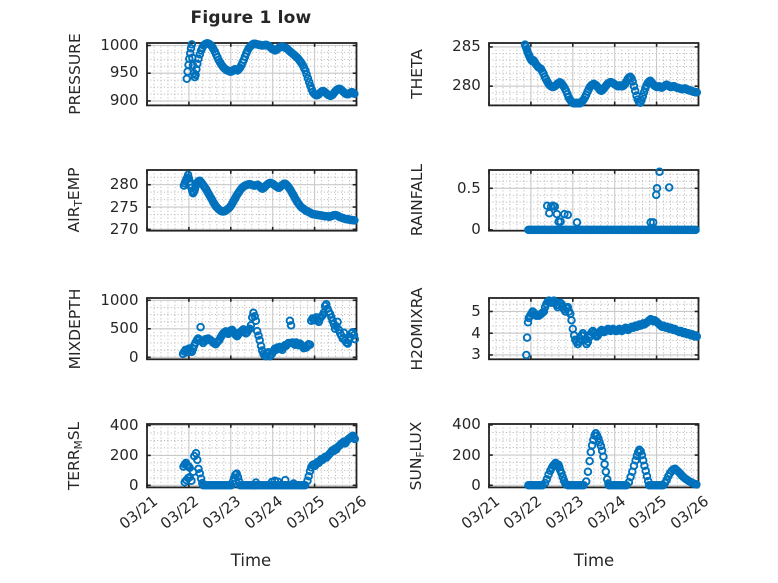  Describe the element at coordinates (611, 201) in the screenshot. I see `data-series-rainfall` at that location.